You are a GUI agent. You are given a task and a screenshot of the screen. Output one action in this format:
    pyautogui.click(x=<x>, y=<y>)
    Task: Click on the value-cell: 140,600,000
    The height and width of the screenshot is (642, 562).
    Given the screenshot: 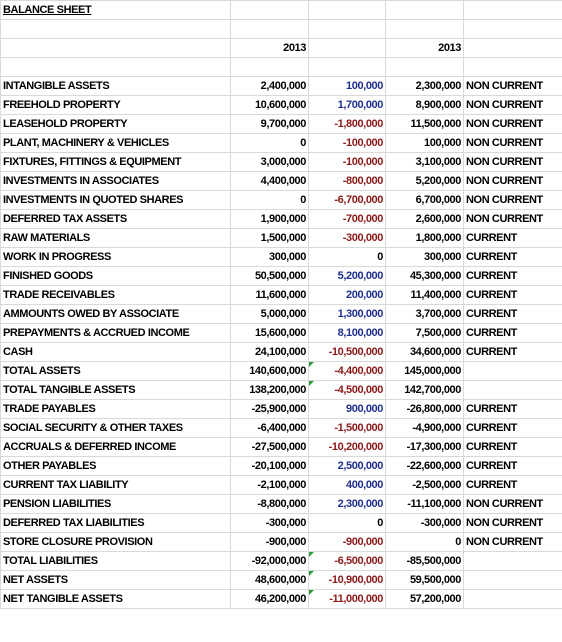 What is the action you would take?
    pyautogui.click(x=269, y=371)
    